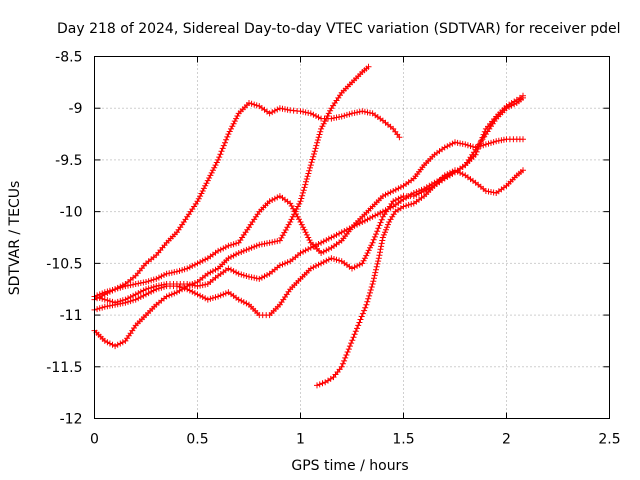 This screenshot has width=640, height=480. I want to click on y-tick-label: -10, so click(71, 213).